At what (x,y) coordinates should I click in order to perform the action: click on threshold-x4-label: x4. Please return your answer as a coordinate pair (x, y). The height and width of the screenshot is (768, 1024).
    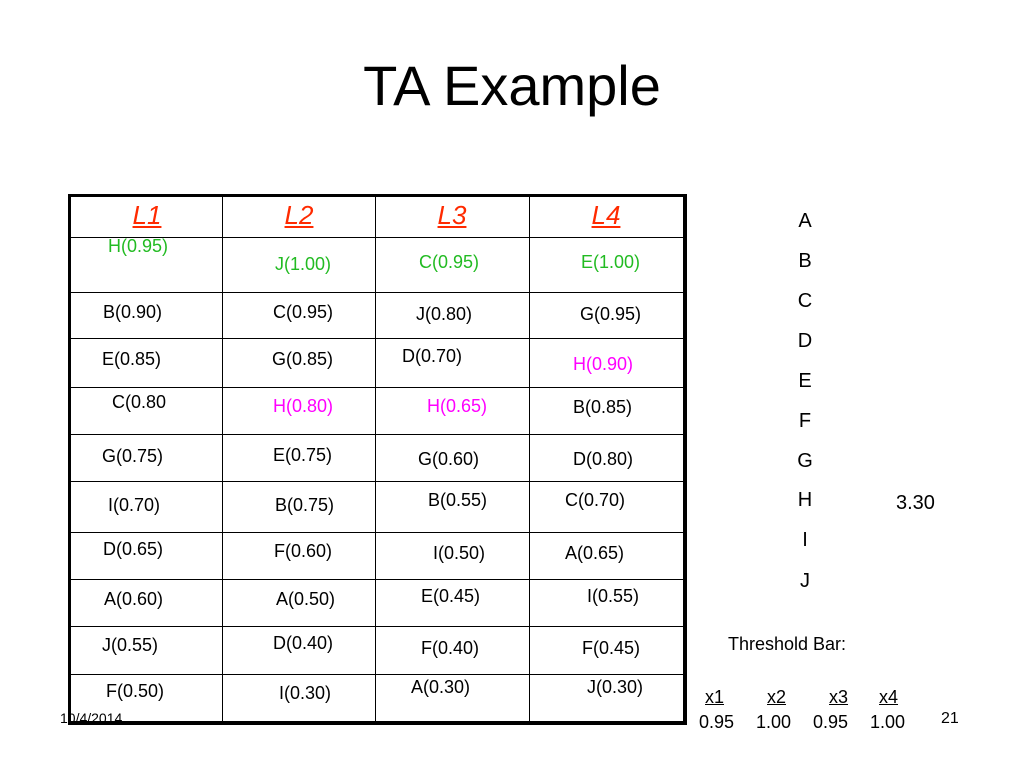
    Looking at the image, I should click on (889, 697).